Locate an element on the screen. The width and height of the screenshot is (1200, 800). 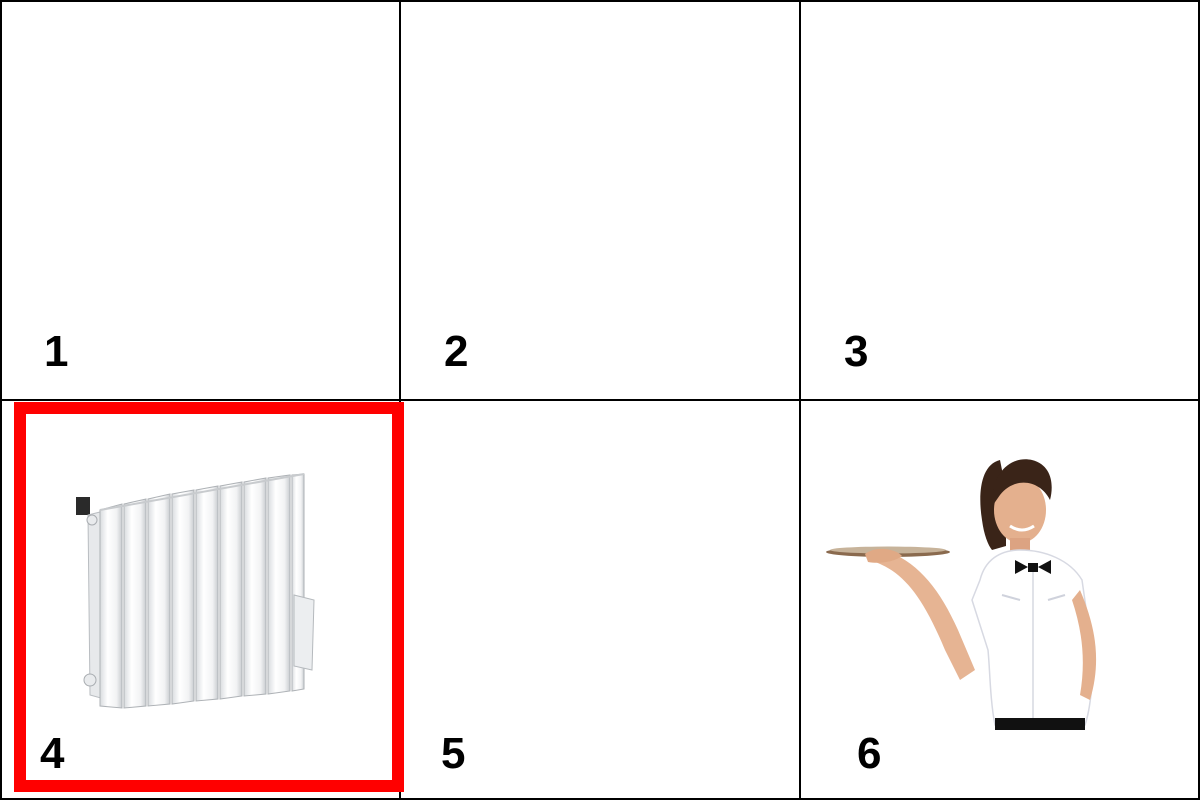
cell-number-label: 6 is located at coordinates (869, 753).